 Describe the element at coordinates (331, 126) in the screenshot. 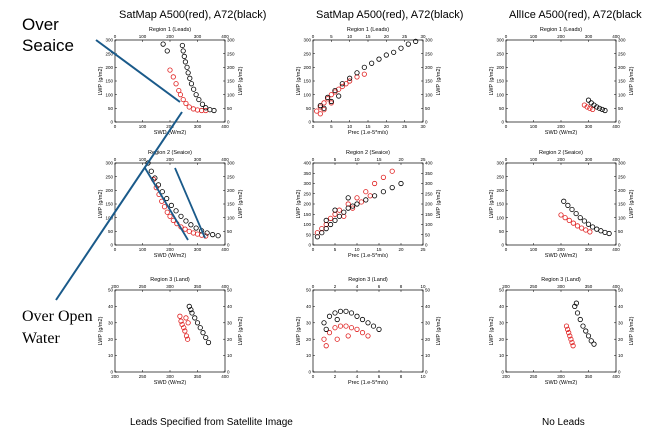

I see `x-tick-label: 5` at that location.